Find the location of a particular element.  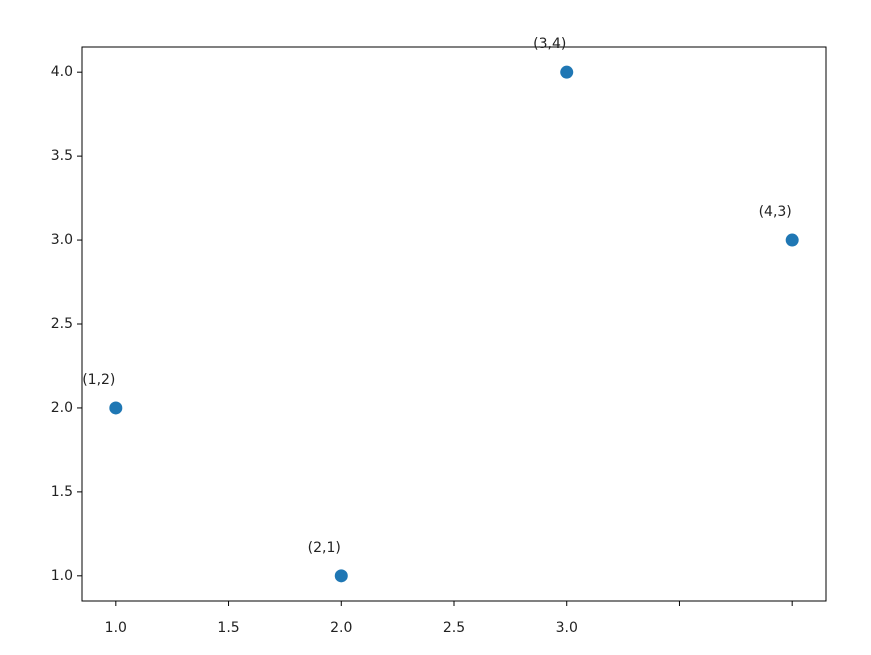

point-label: (2,1) is located at coordinates (324, 548).